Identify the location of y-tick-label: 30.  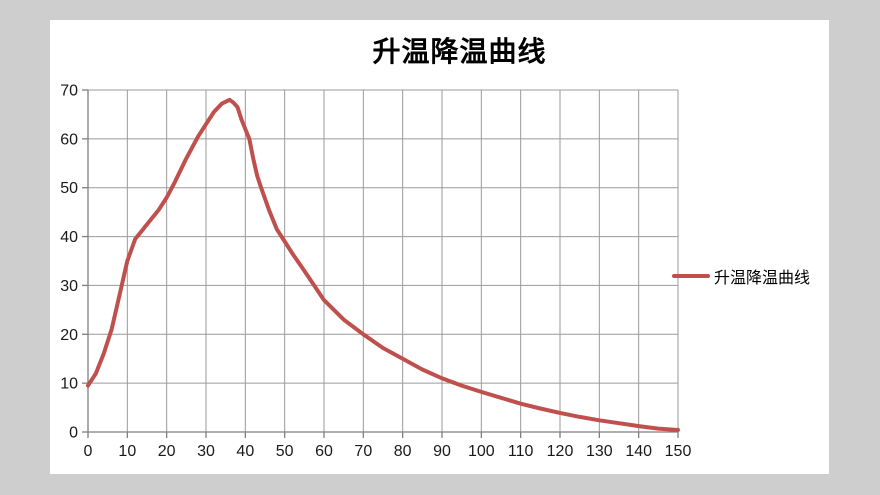
(69, 286).